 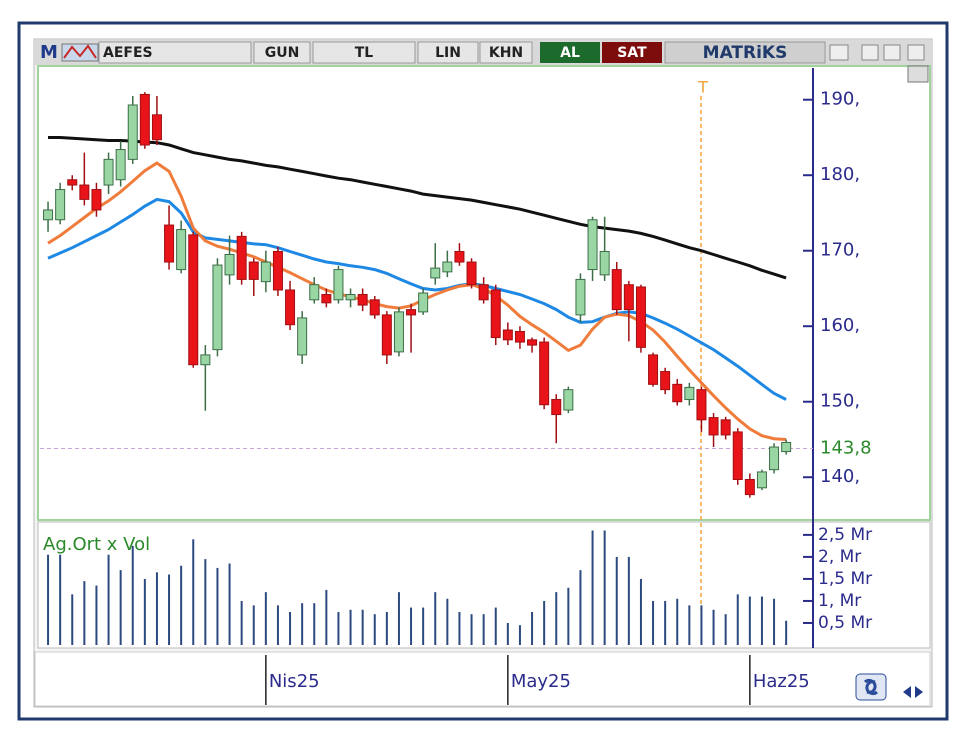 What do you see at coordinates (846, 448) in the screenshot?
I see `last-price-label: 143,8` at bounding box center [846, 448].